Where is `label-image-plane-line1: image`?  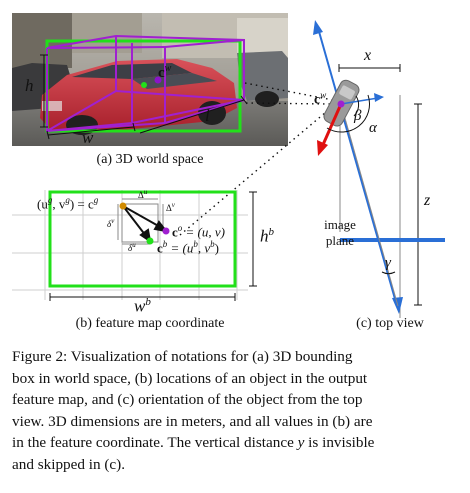 label-image-plane-line1: image is located at coordinates (340, 224).